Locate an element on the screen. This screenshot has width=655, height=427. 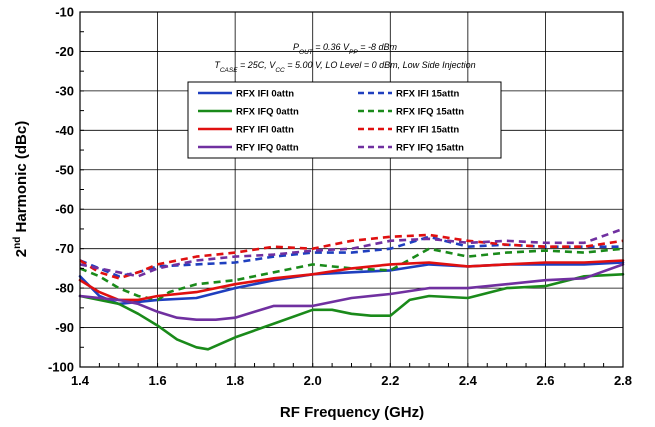
legend-label: RFX IFQ 0attn is located at coordinates (267, 112).